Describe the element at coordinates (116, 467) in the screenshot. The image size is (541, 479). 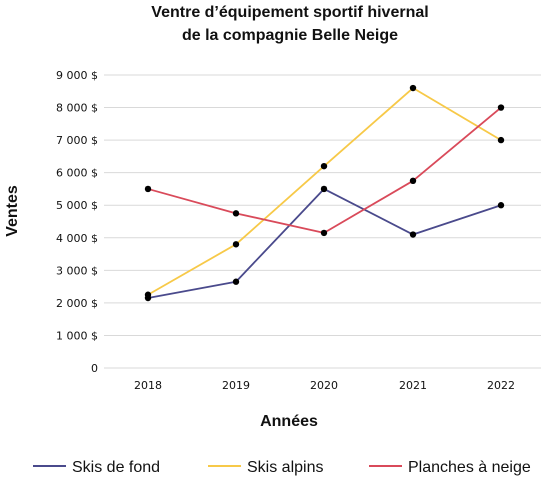
I see `legend-label: Skis de fond` at that location.